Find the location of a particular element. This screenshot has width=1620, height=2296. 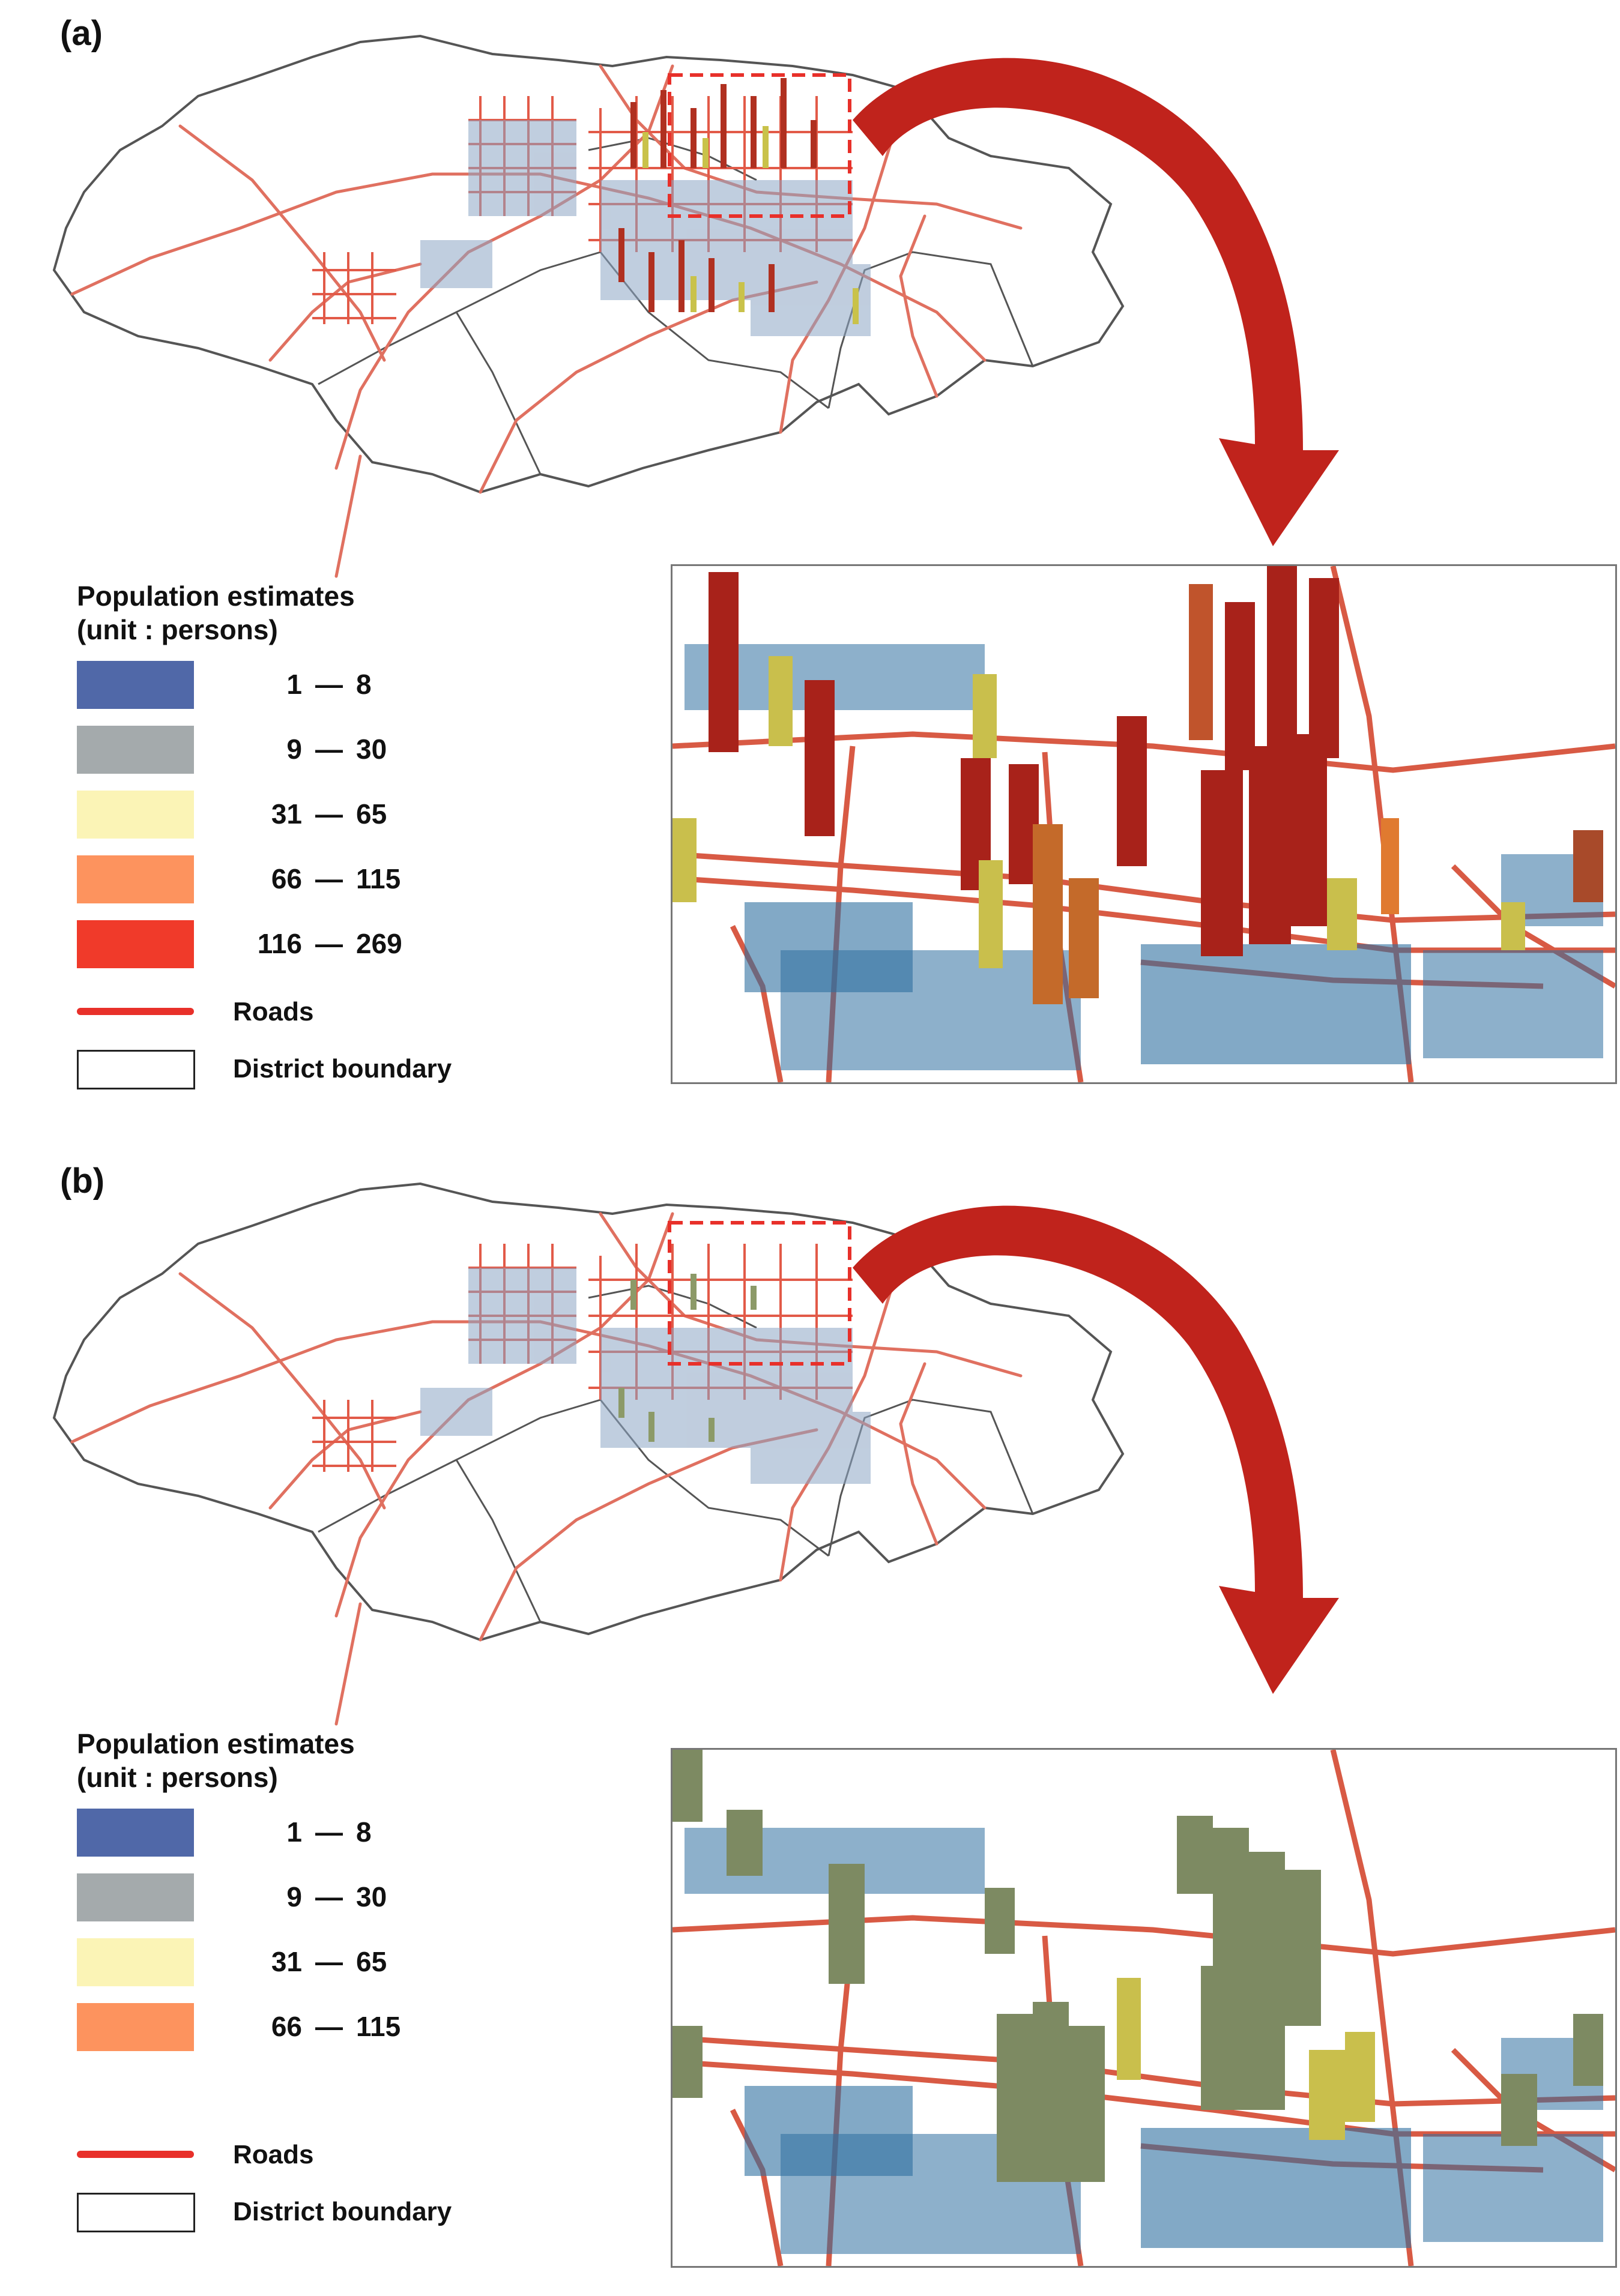

legend-class-row: 66 — 115 is located at coordinates (347, 880).